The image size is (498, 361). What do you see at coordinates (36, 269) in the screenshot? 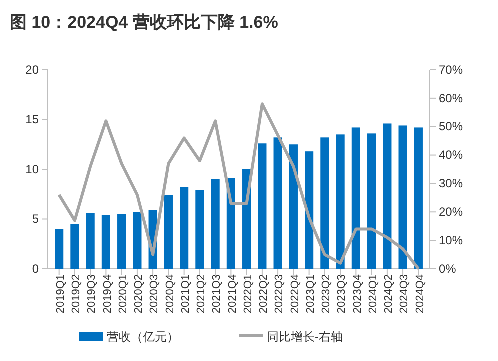
I see `y-tick-label: 0` at bounding box center [36, 269].